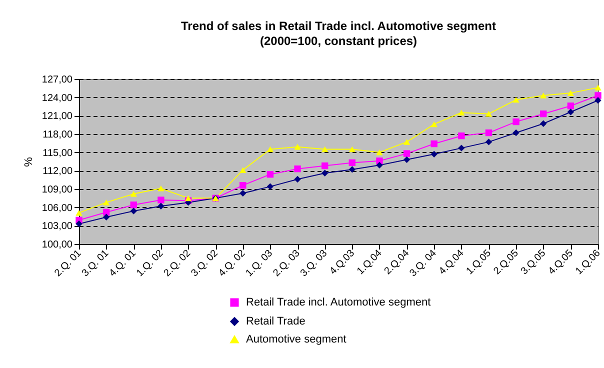  Describe the element at coordinates (96, 263) in the screenshot. I see `x-tick-label: 3.Q. 01` at that location.